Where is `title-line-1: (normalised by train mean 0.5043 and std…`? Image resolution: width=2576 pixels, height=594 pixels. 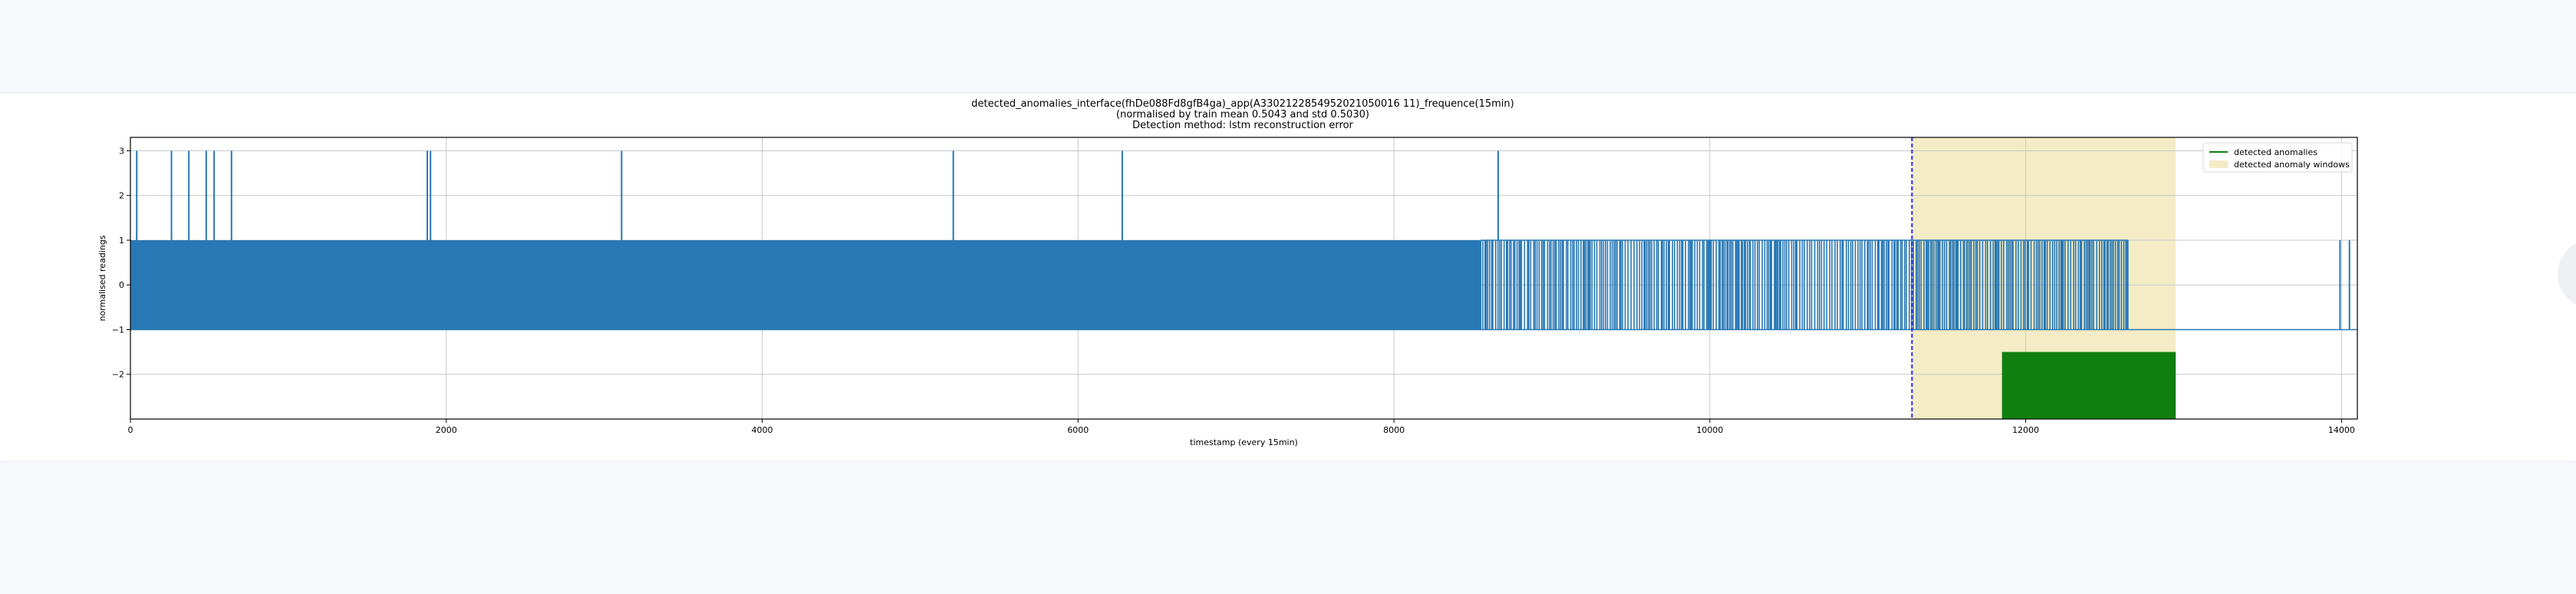
title-line-1: (normalised by train mean 0.5043 and std… is located at coordinates (1242, 114).